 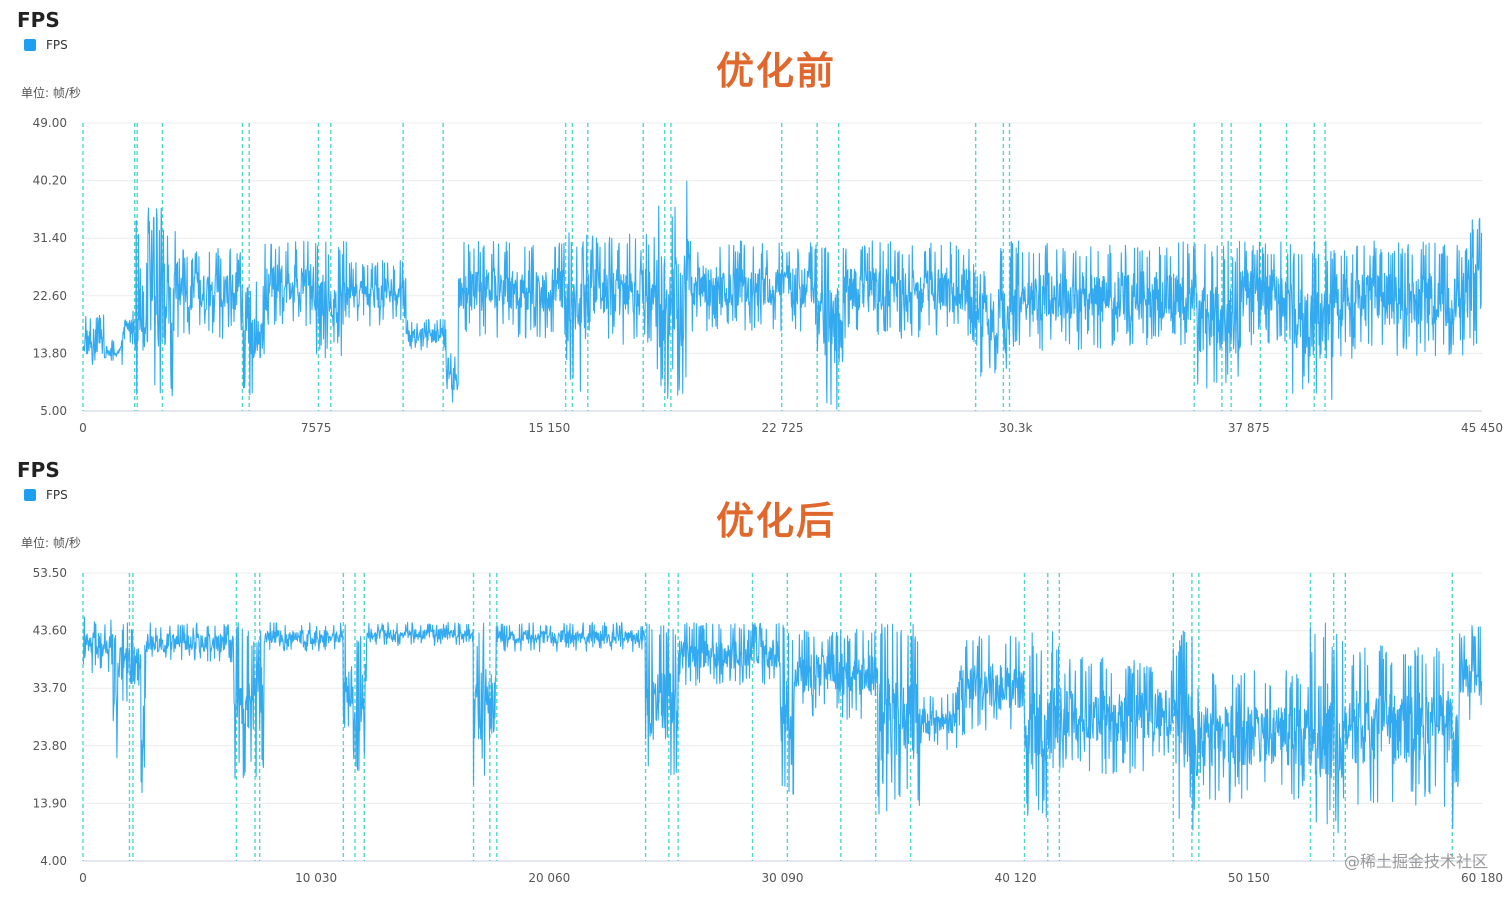 I want to click on y-tick-label: 31.40, so click(x=50, y=238).